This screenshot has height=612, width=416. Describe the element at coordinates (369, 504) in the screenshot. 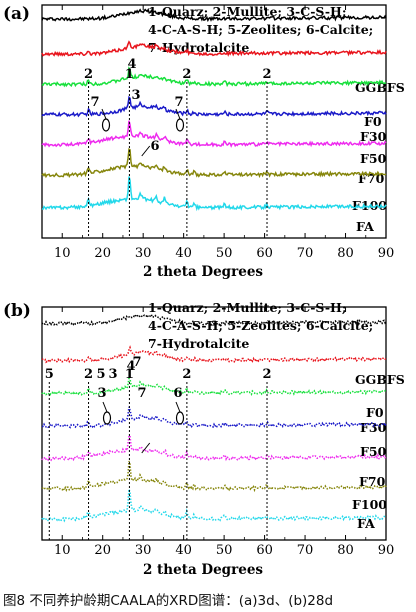

I see `series-label: F100` at that location.